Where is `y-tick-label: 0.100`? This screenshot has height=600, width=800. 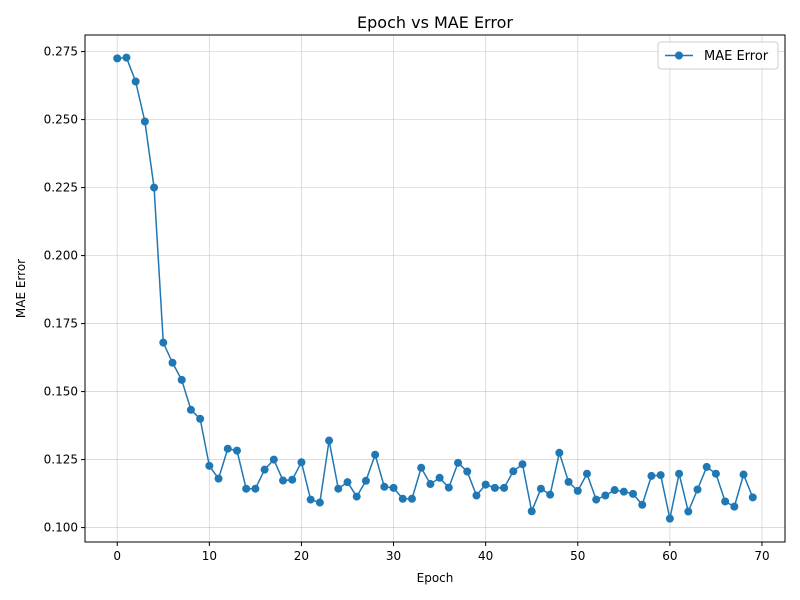
y-tick-label: 0.100 is located at coordinates (61, 528).